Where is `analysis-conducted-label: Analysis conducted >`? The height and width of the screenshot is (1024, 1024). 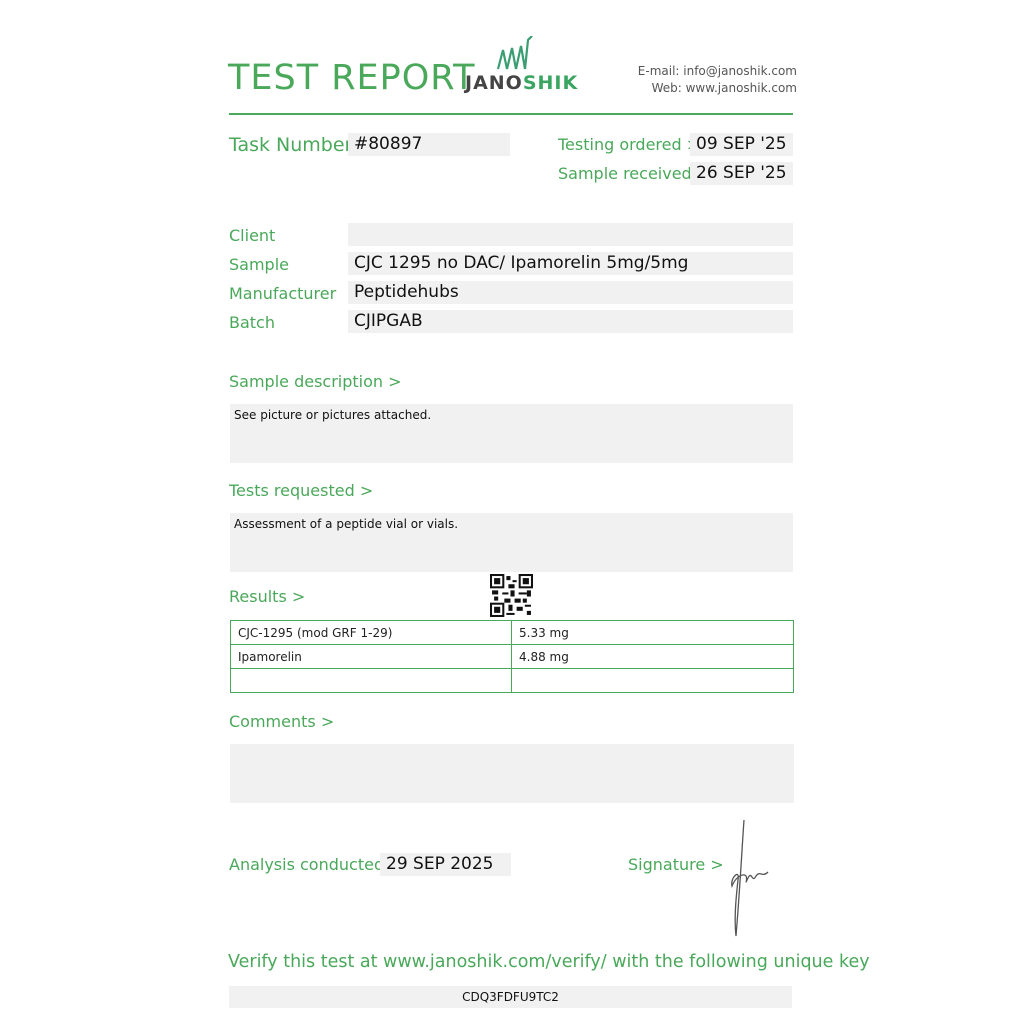
analysis-conducted-label: Analysis conducted > is located at coordinates (316, 864).